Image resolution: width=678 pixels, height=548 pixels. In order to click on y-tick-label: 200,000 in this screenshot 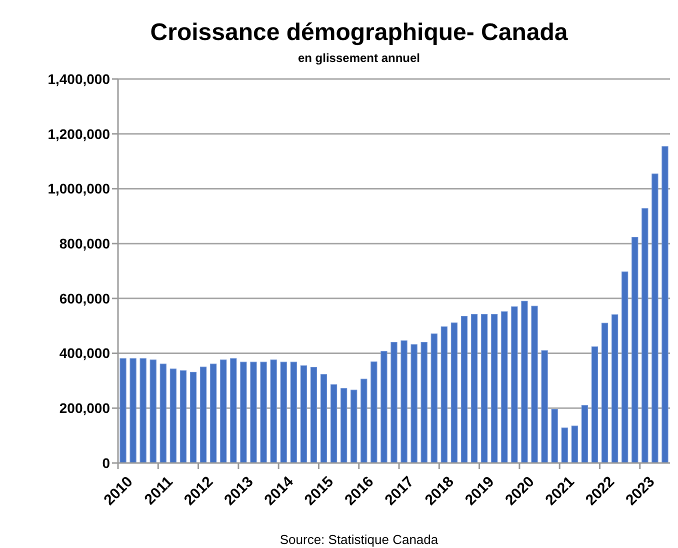, I will do `click(84, 408)`.